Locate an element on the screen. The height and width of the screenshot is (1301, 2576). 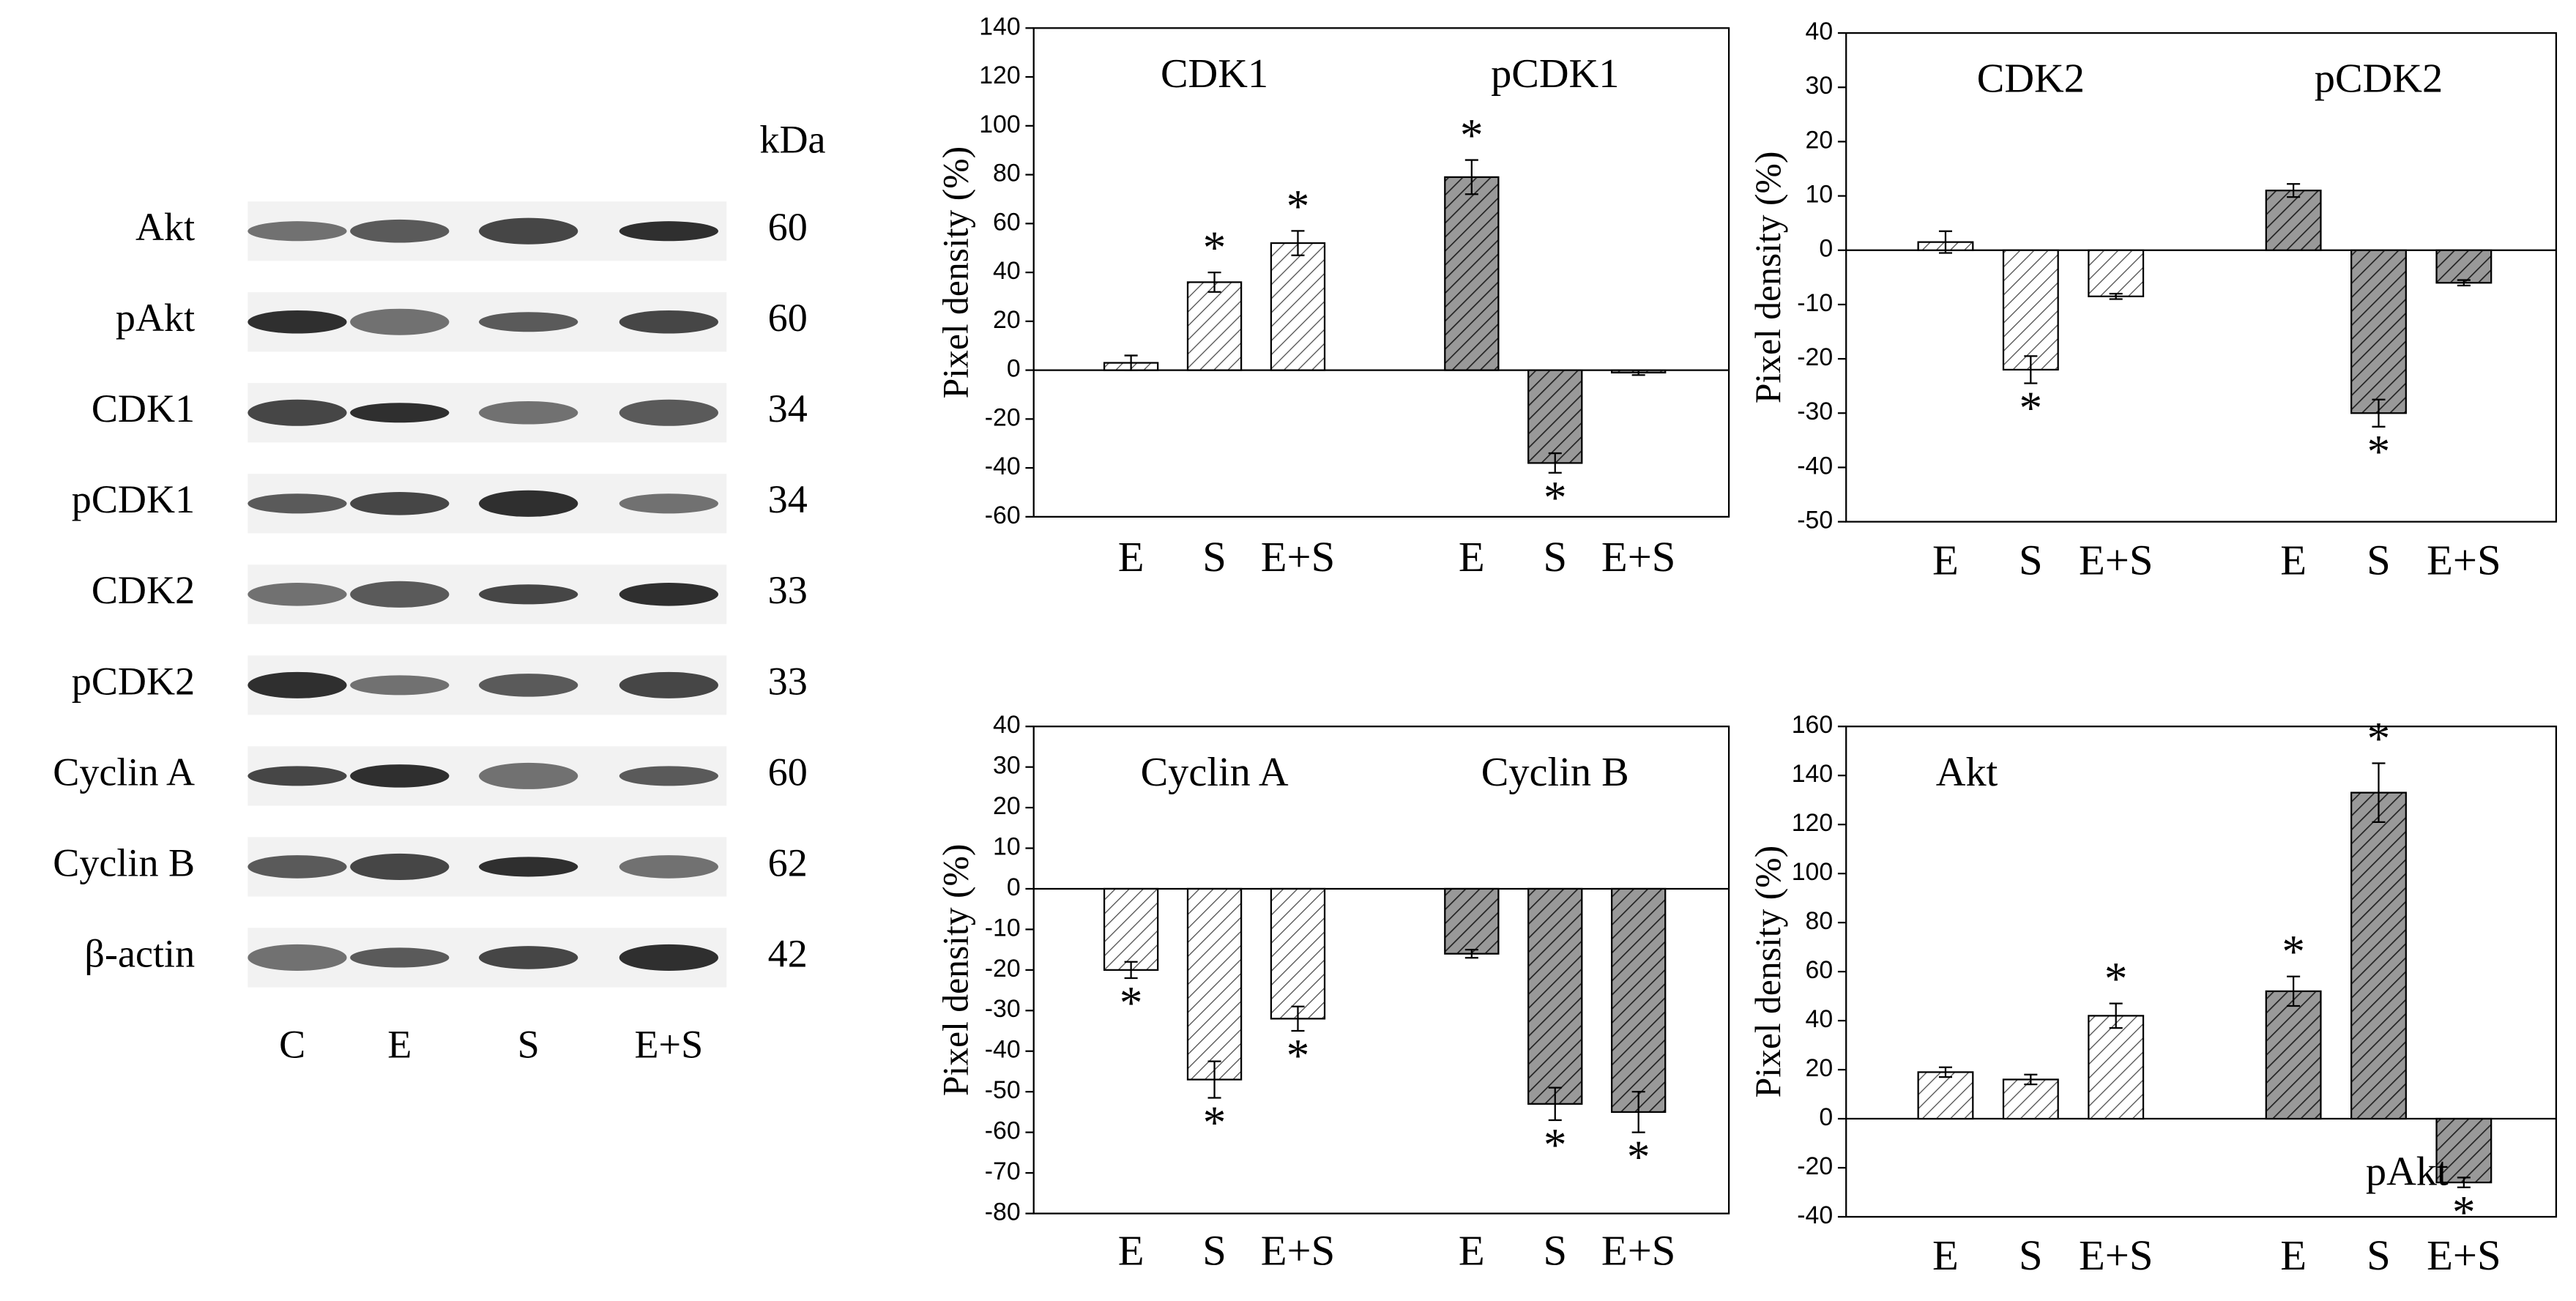
y-tick-label: -60 is located at coordinates (1003, 1131).